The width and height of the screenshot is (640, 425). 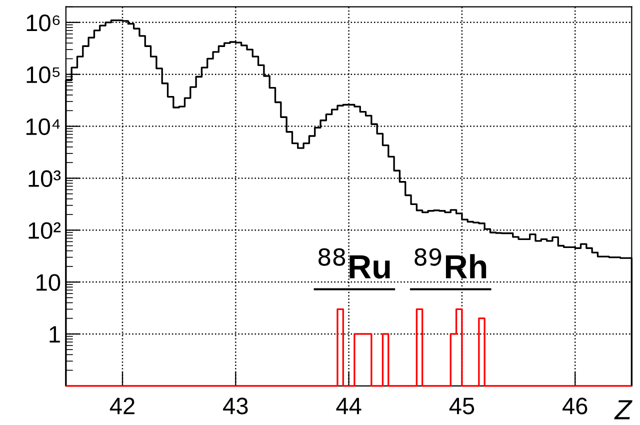 What do you see at coordinates (44, 178) in the screenshot?
I see `y-tick-label: 10³` at bounding box center [44, 178].